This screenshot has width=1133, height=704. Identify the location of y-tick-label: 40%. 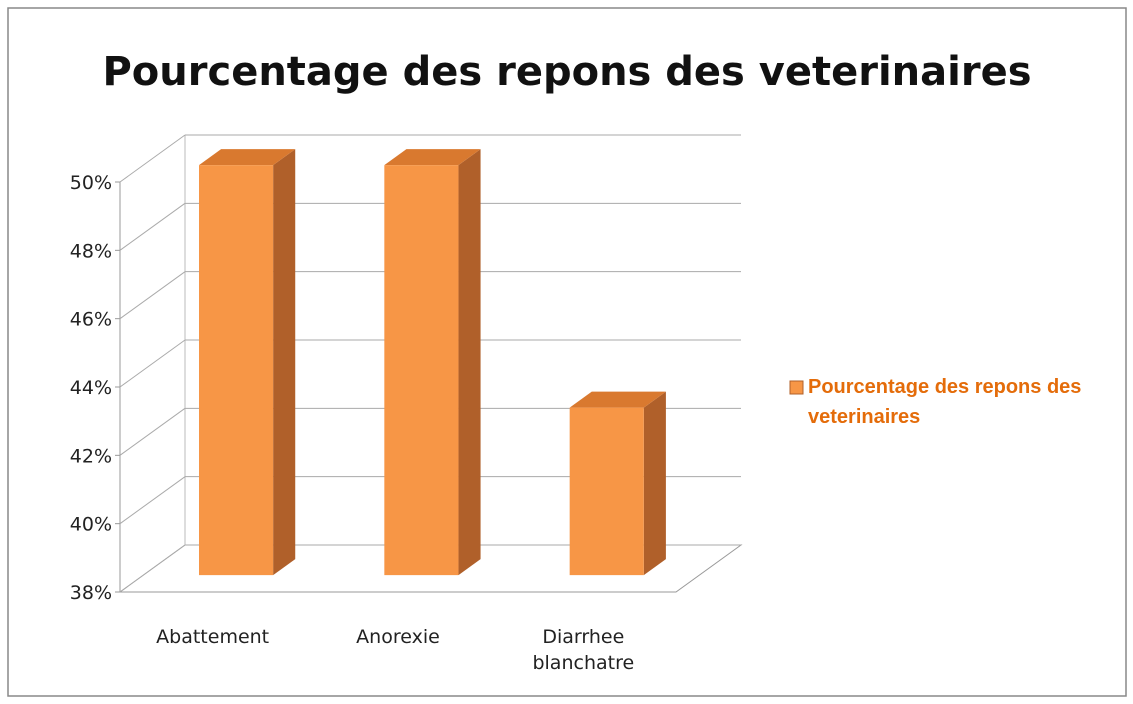
(91, 525).